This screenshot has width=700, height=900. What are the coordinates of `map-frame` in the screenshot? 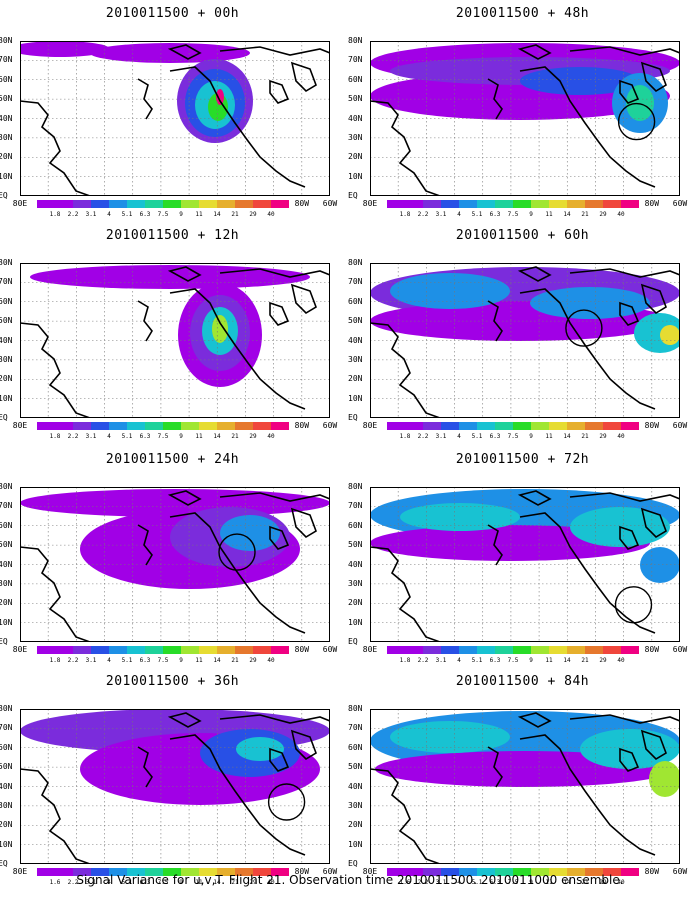 It's located at (525, 118).